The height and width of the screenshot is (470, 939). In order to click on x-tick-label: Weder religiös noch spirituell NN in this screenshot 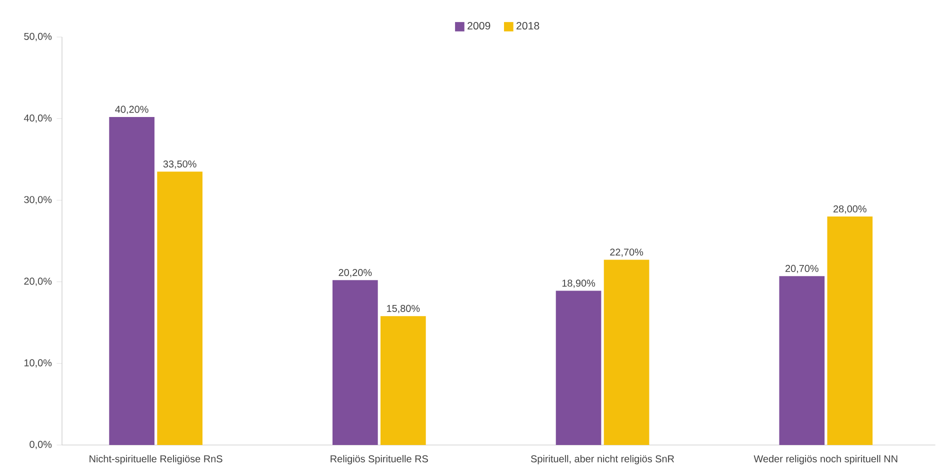, I will do `click(826, 459)`.